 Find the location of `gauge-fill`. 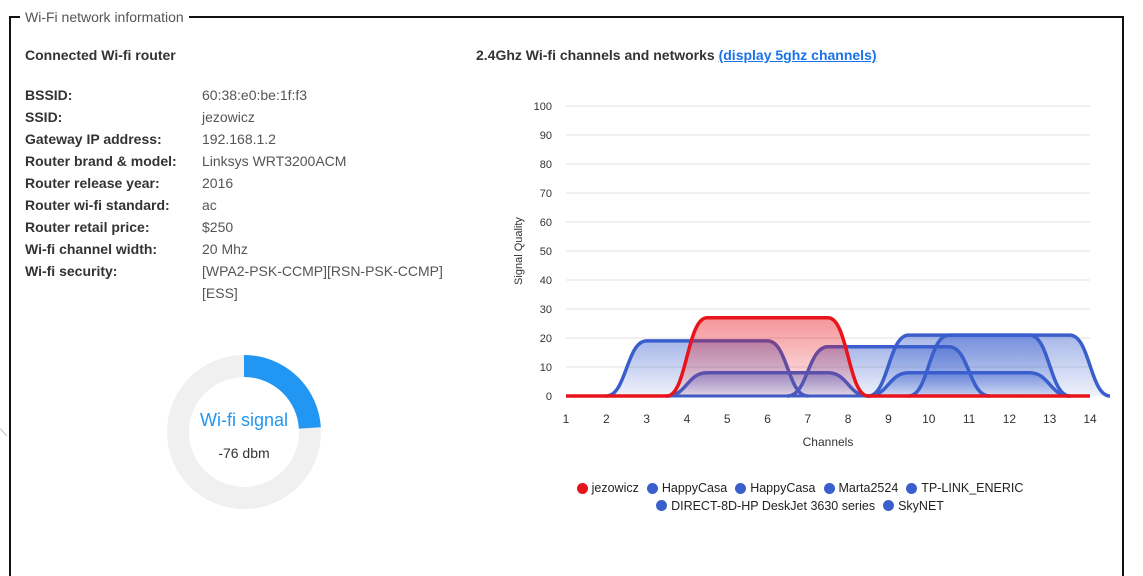

gauge-fill is located at coordinates (244, 432).